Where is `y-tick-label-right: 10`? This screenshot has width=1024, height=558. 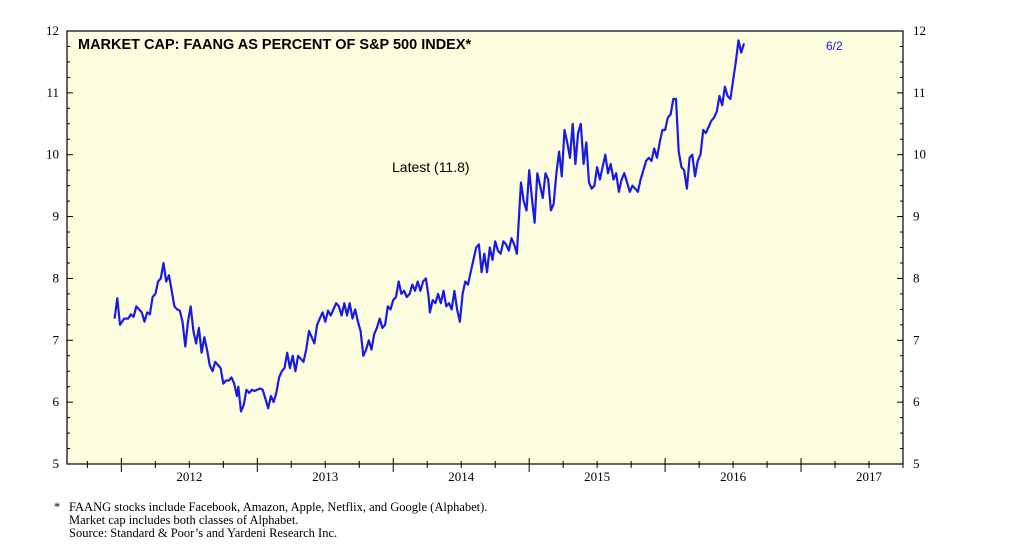
y-tick-label-right: 10 is located at coordinates (919, 154).